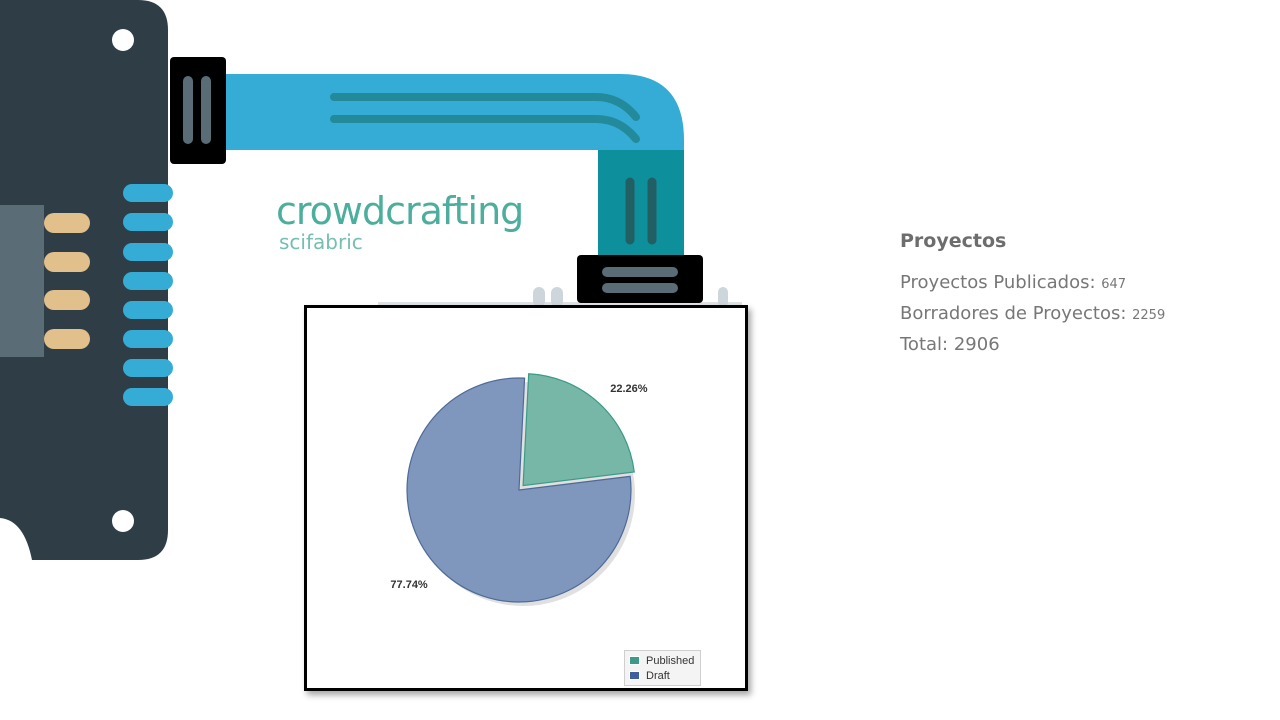 The height and width of the screenshot is (720, 1280). I want to click on pie-chart: 22.26% 77.74%, so click(519, 489).